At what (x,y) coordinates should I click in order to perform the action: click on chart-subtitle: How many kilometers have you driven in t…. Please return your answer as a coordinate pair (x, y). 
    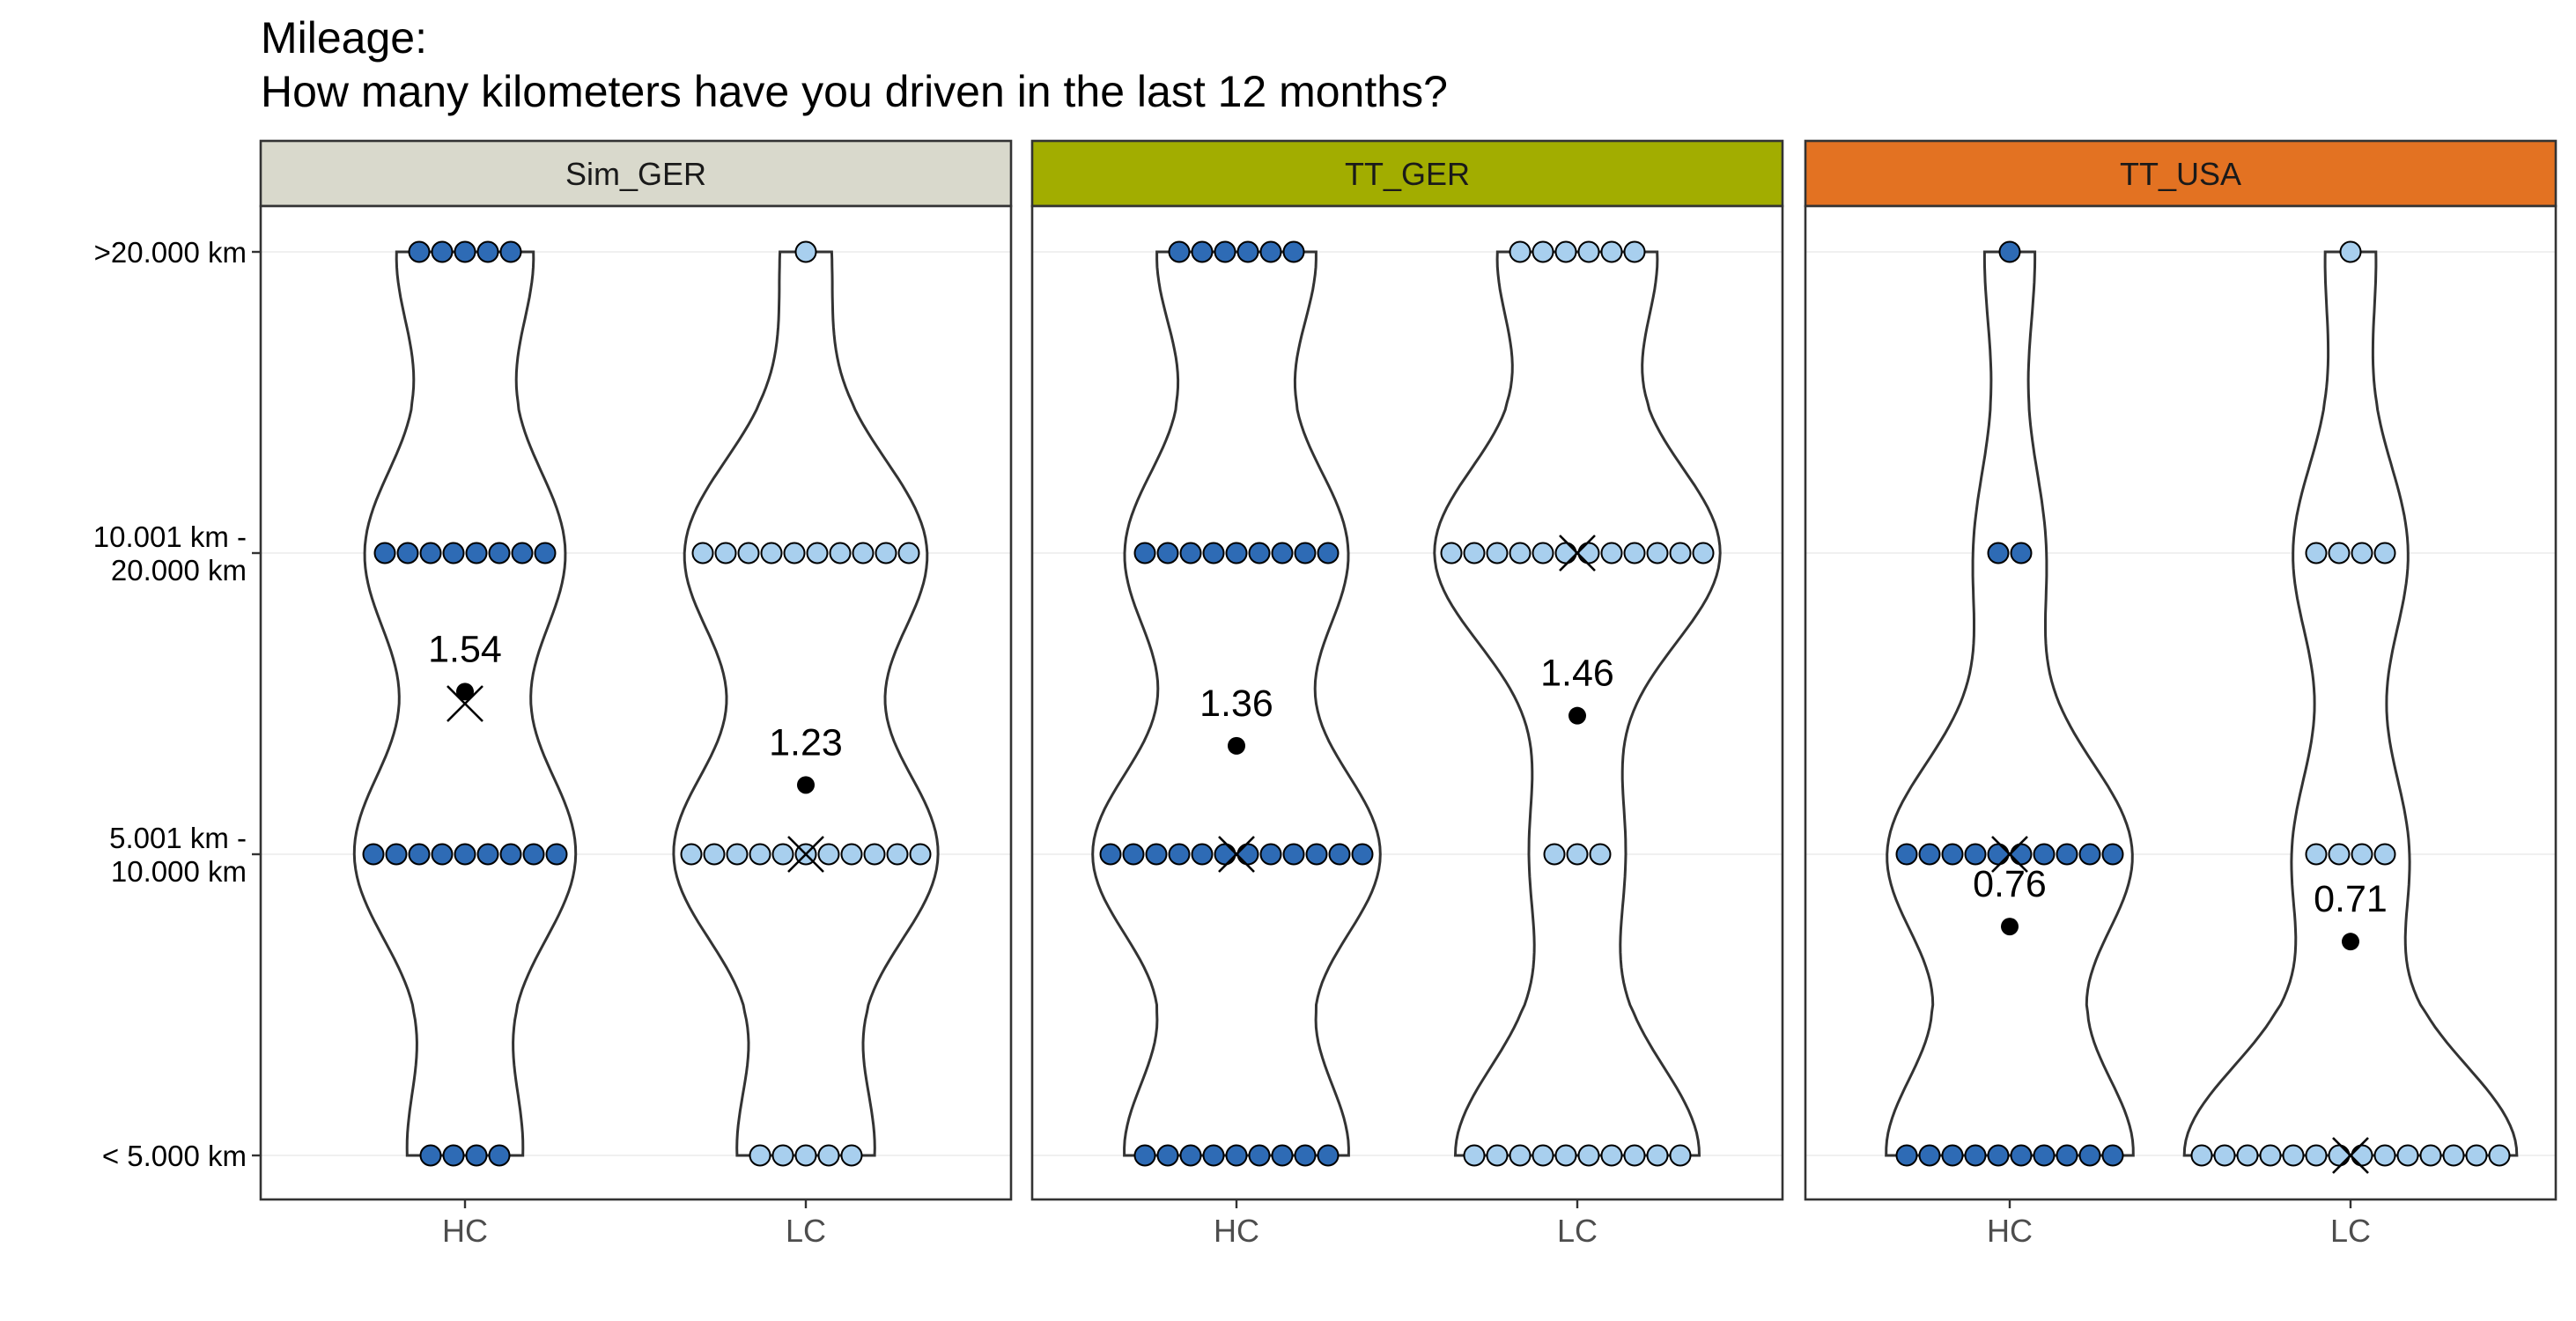
    Looking at the image, I should click on (854, 92).